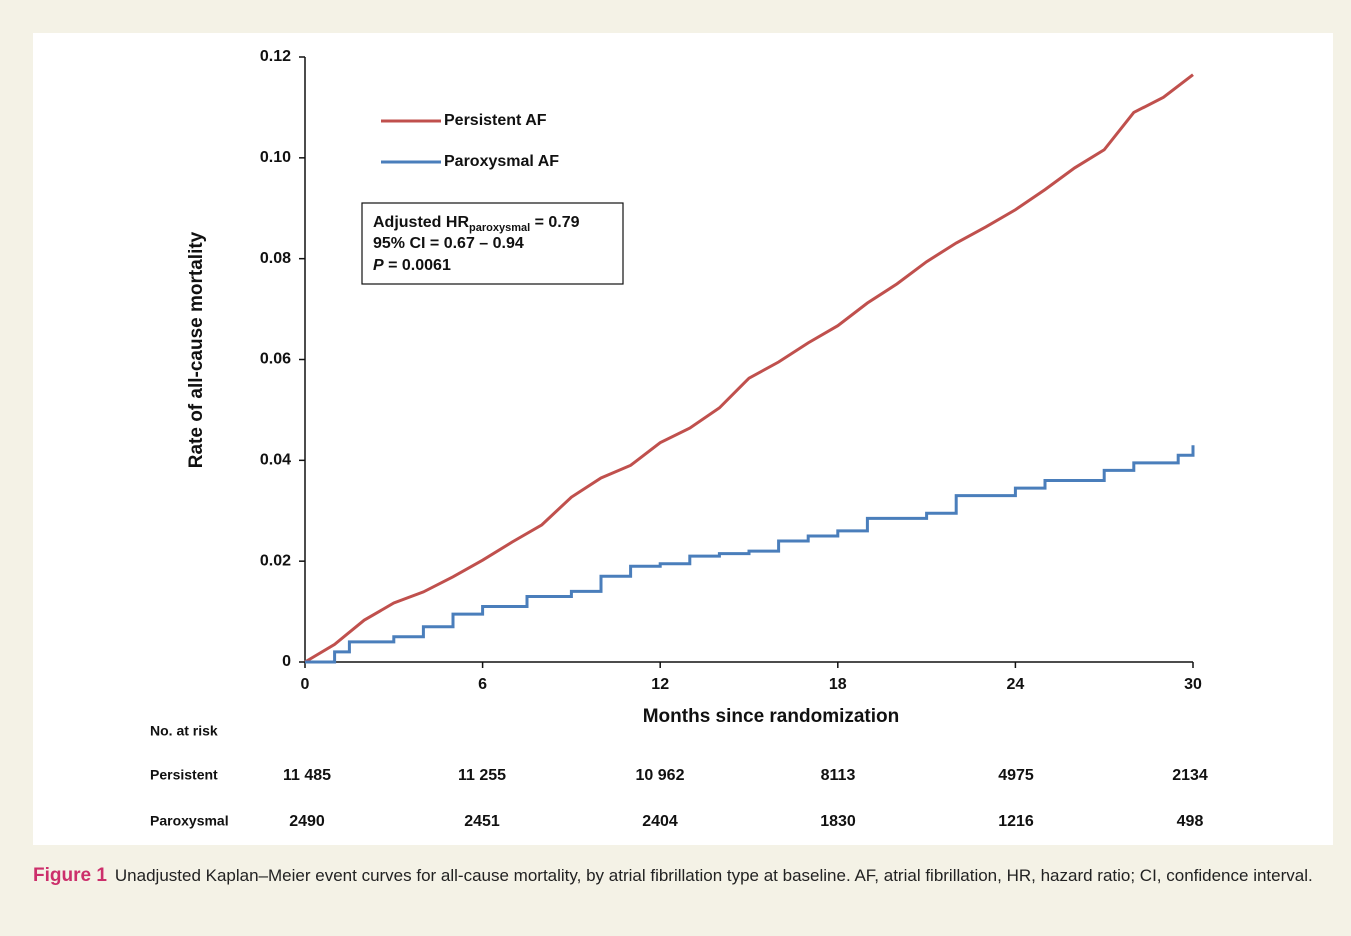  What do you see at coordinates (660, 684) in the screenshot?
I see `x-tick-label: 12` at bounding box center [660, 684].